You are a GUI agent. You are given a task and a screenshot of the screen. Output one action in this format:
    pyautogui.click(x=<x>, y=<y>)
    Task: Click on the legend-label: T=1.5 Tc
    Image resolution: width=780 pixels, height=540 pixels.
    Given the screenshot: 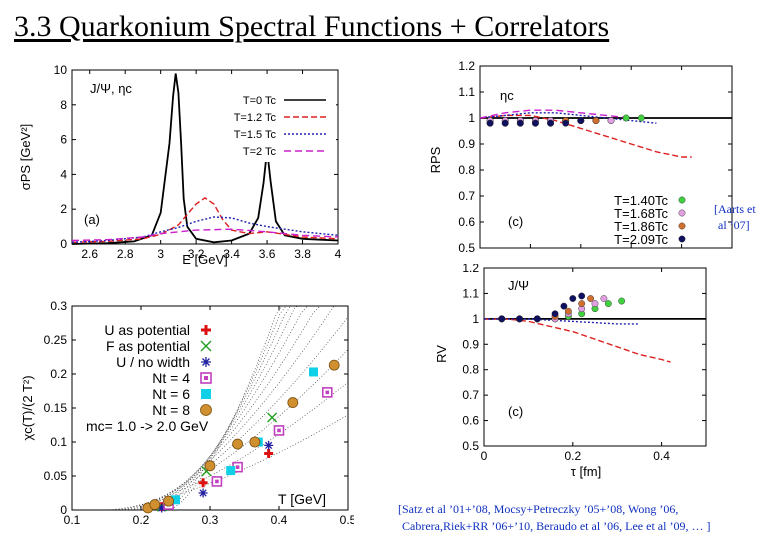 What is the action you would take?
    pyautogui.click(x=255, y=135)
    